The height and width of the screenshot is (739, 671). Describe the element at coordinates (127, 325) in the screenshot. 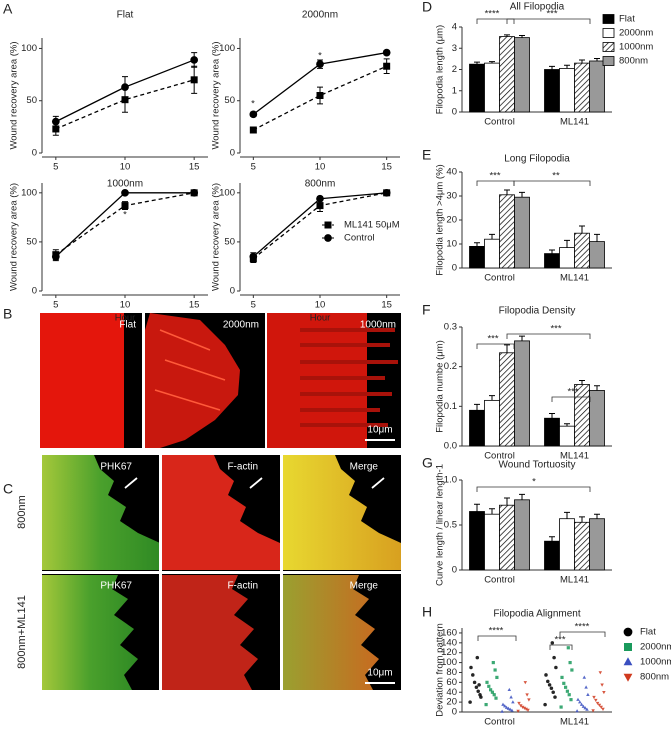

I see `image-label: Flat` at that location.